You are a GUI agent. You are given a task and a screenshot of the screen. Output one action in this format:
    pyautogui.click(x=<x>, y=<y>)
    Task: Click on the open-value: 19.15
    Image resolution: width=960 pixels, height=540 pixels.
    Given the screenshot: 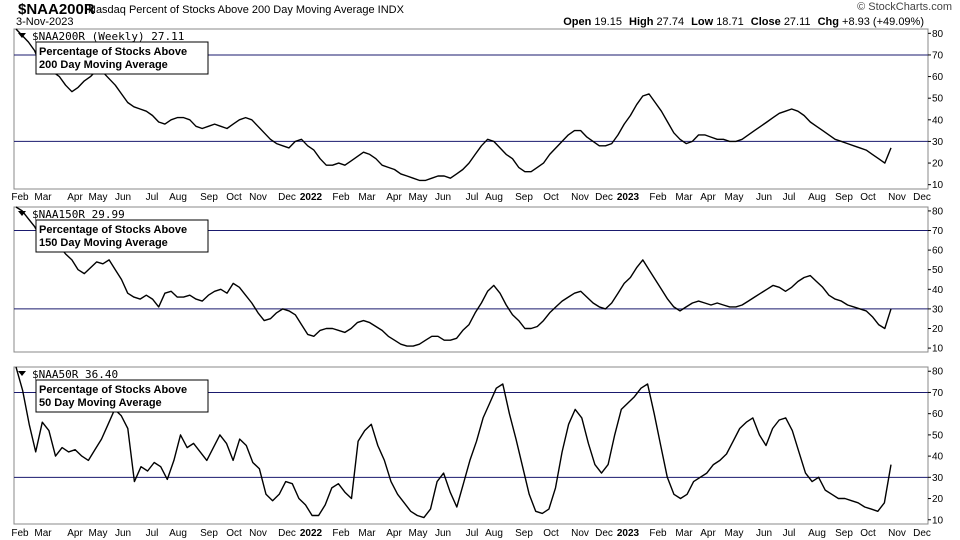 What is the action you would take?
    pyautogui.click(x=608, y=22)
    